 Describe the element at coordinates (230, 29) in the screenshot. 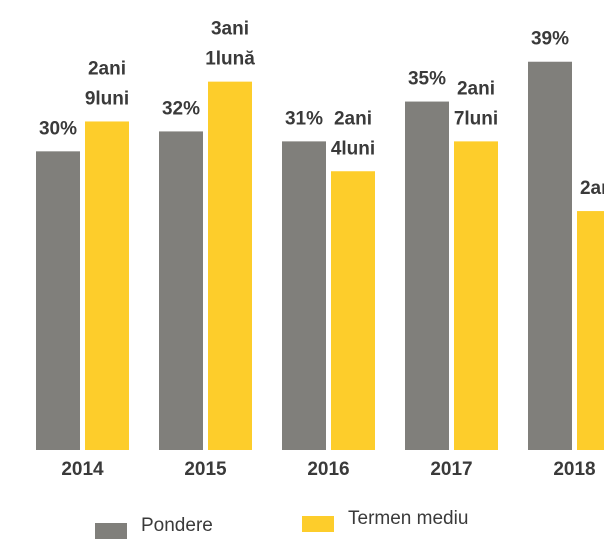

I see `data-label: 3ani` at that location.